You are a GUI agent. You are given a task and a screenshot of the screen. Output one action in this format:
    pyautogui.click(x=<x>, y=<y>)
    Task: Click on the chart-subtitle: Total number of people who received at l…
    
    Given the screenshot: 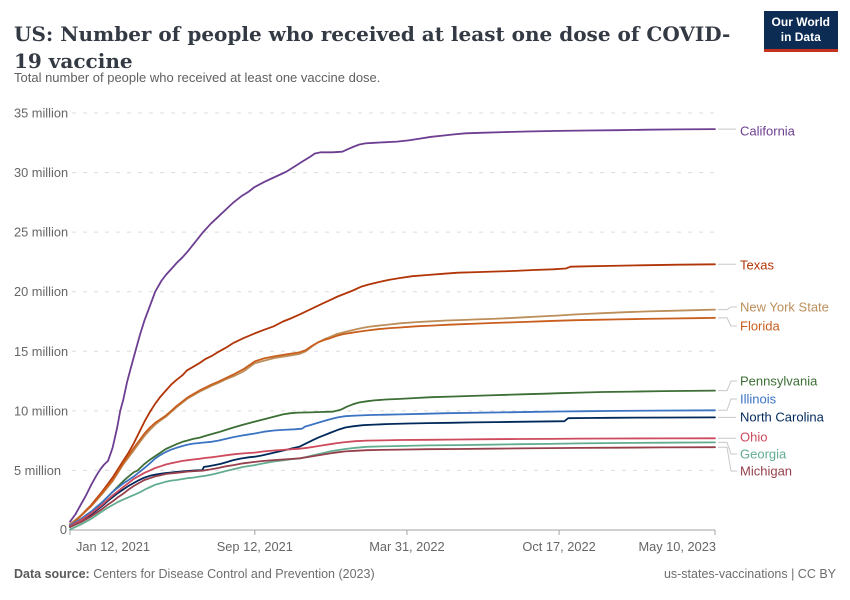 What is the action you would take?
    pyautogui.click(x=197, y=77)
    